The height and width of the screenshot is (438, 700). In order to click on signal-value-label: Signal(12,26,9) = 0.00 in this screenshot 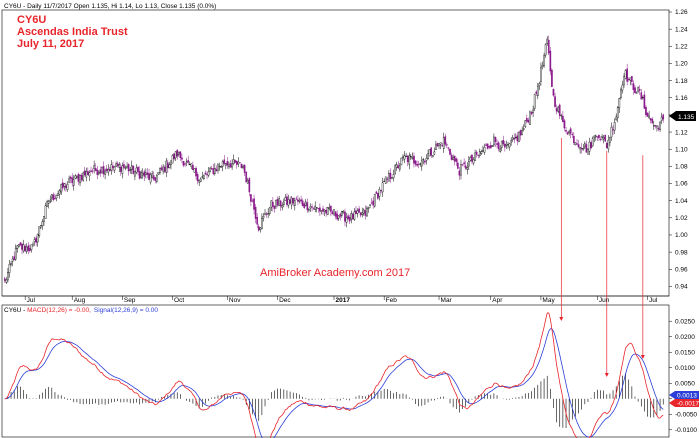, I will do `click(126, 310)`.